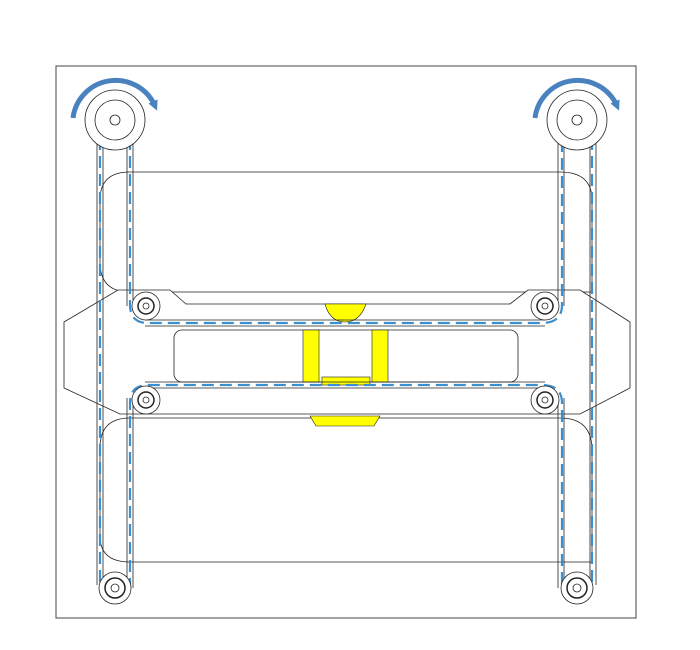  What do you see at coordinates (146, 400) in the screenshot?
I see `idler-pulley-lower-left` at bounding box center [146, 400].